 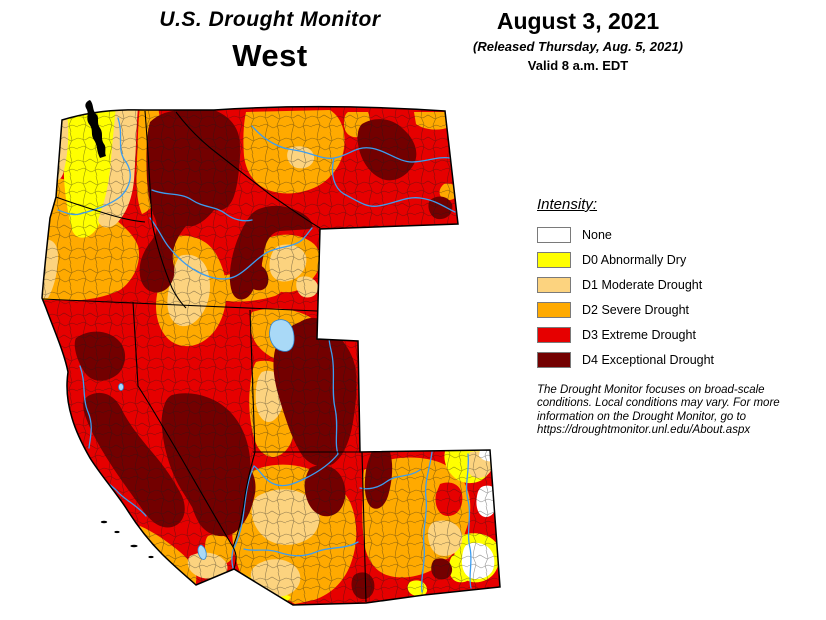 What do you see at coordinates (578, 46) in the screenshot?
I see `released-date: (Released Thursday, Aug. 5, 2021)` at bounding box center [578, 46].